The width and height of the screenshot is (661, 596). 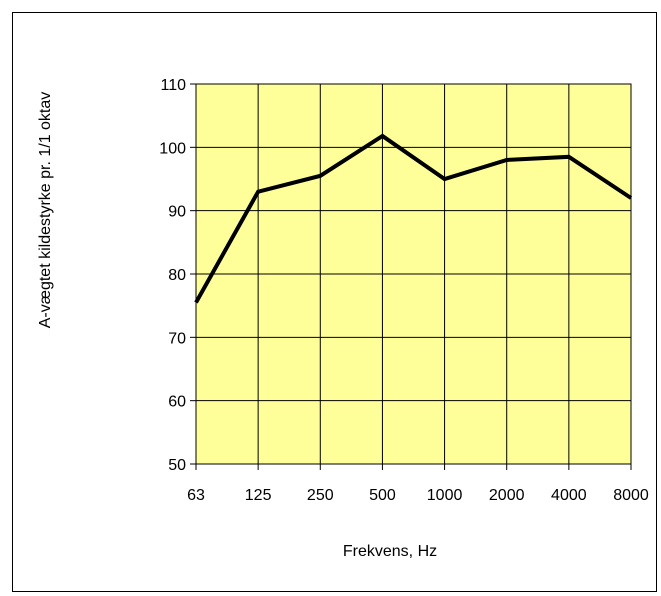 I want to click on x-tick-label: 8000, so click(x=631, y=495).